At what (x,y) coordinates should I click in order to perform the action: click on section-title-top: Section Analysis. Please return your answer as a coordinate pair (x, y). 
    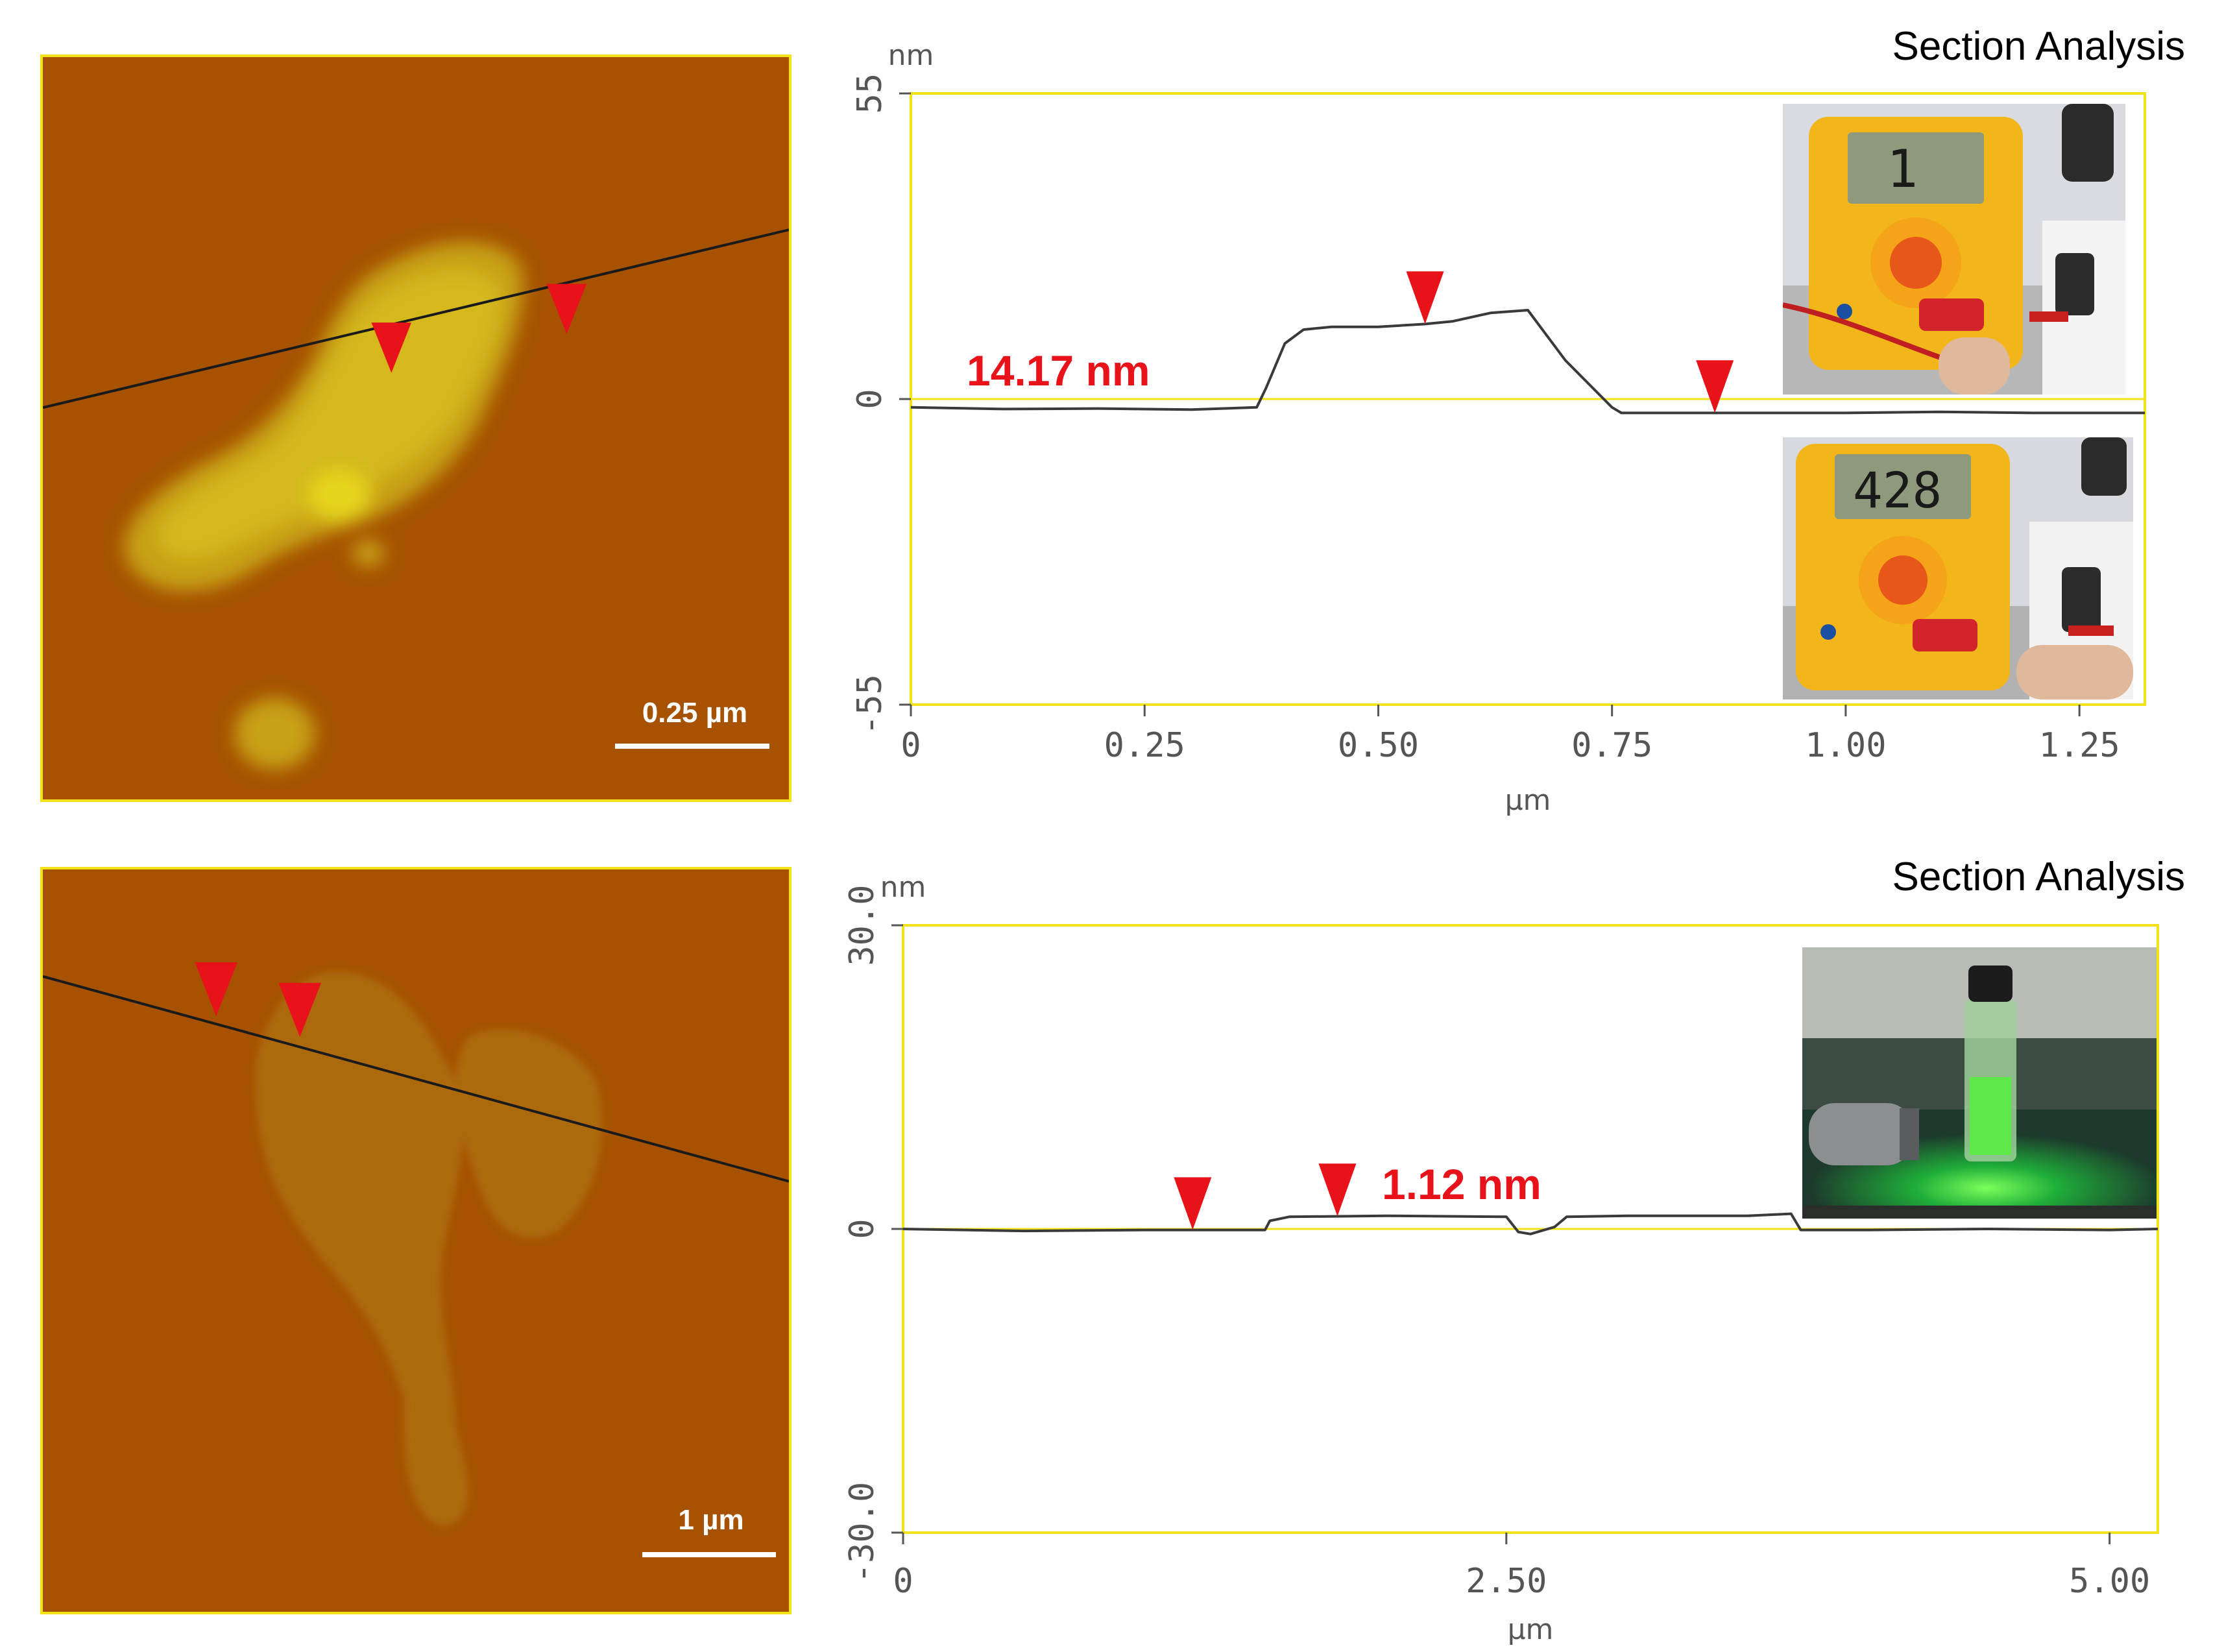
    Looking at the image, I should click on (2038, 46).